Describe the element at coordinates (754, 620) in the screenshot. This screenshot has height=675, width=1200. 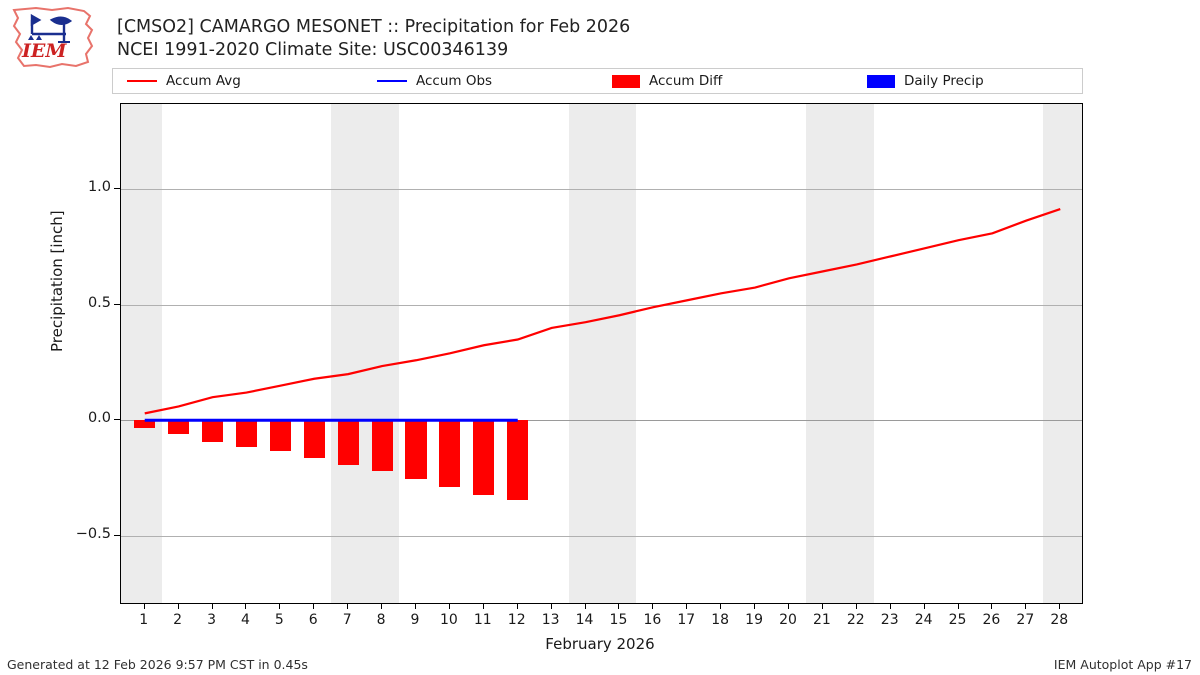
I see `x-tick-label: 19` at that location.